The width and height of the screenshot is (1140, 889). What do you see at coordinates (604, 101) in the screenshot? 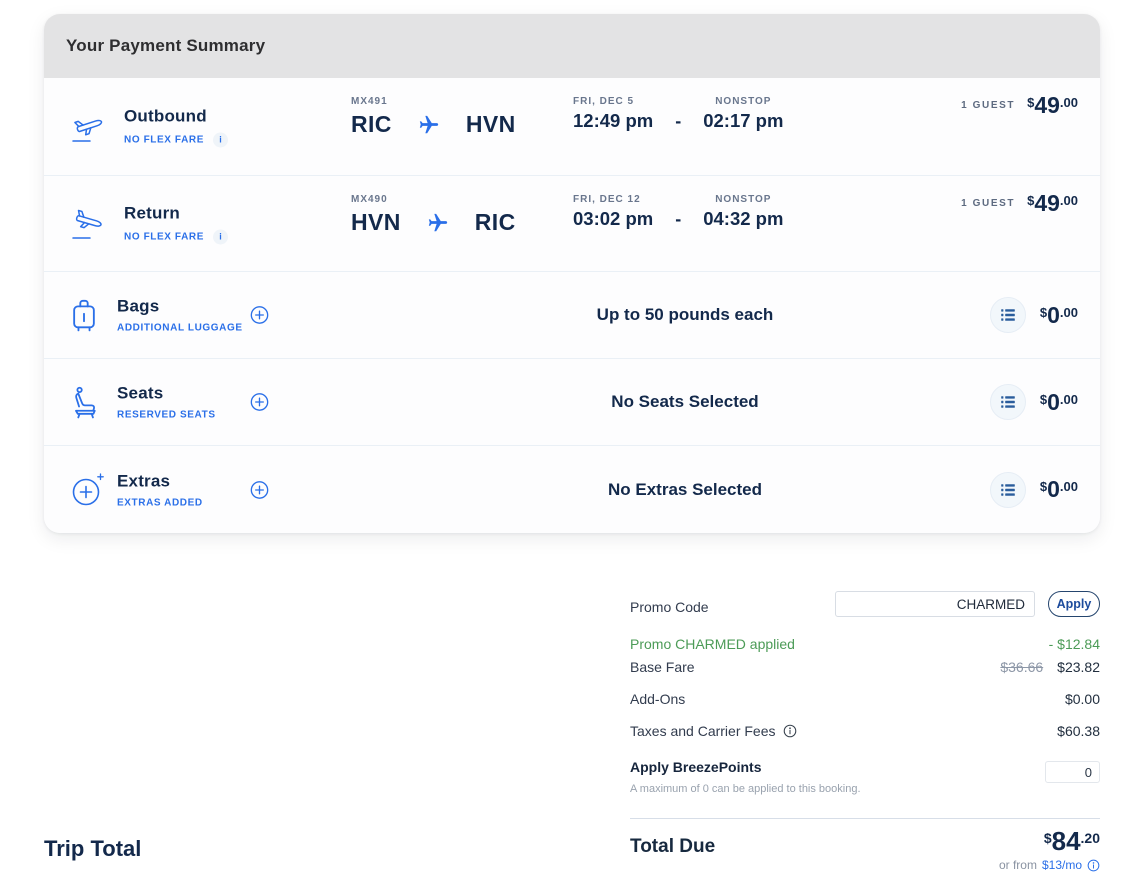
I see `outbound-date: FRI, DEC 5` at bounding box center [604, 101].